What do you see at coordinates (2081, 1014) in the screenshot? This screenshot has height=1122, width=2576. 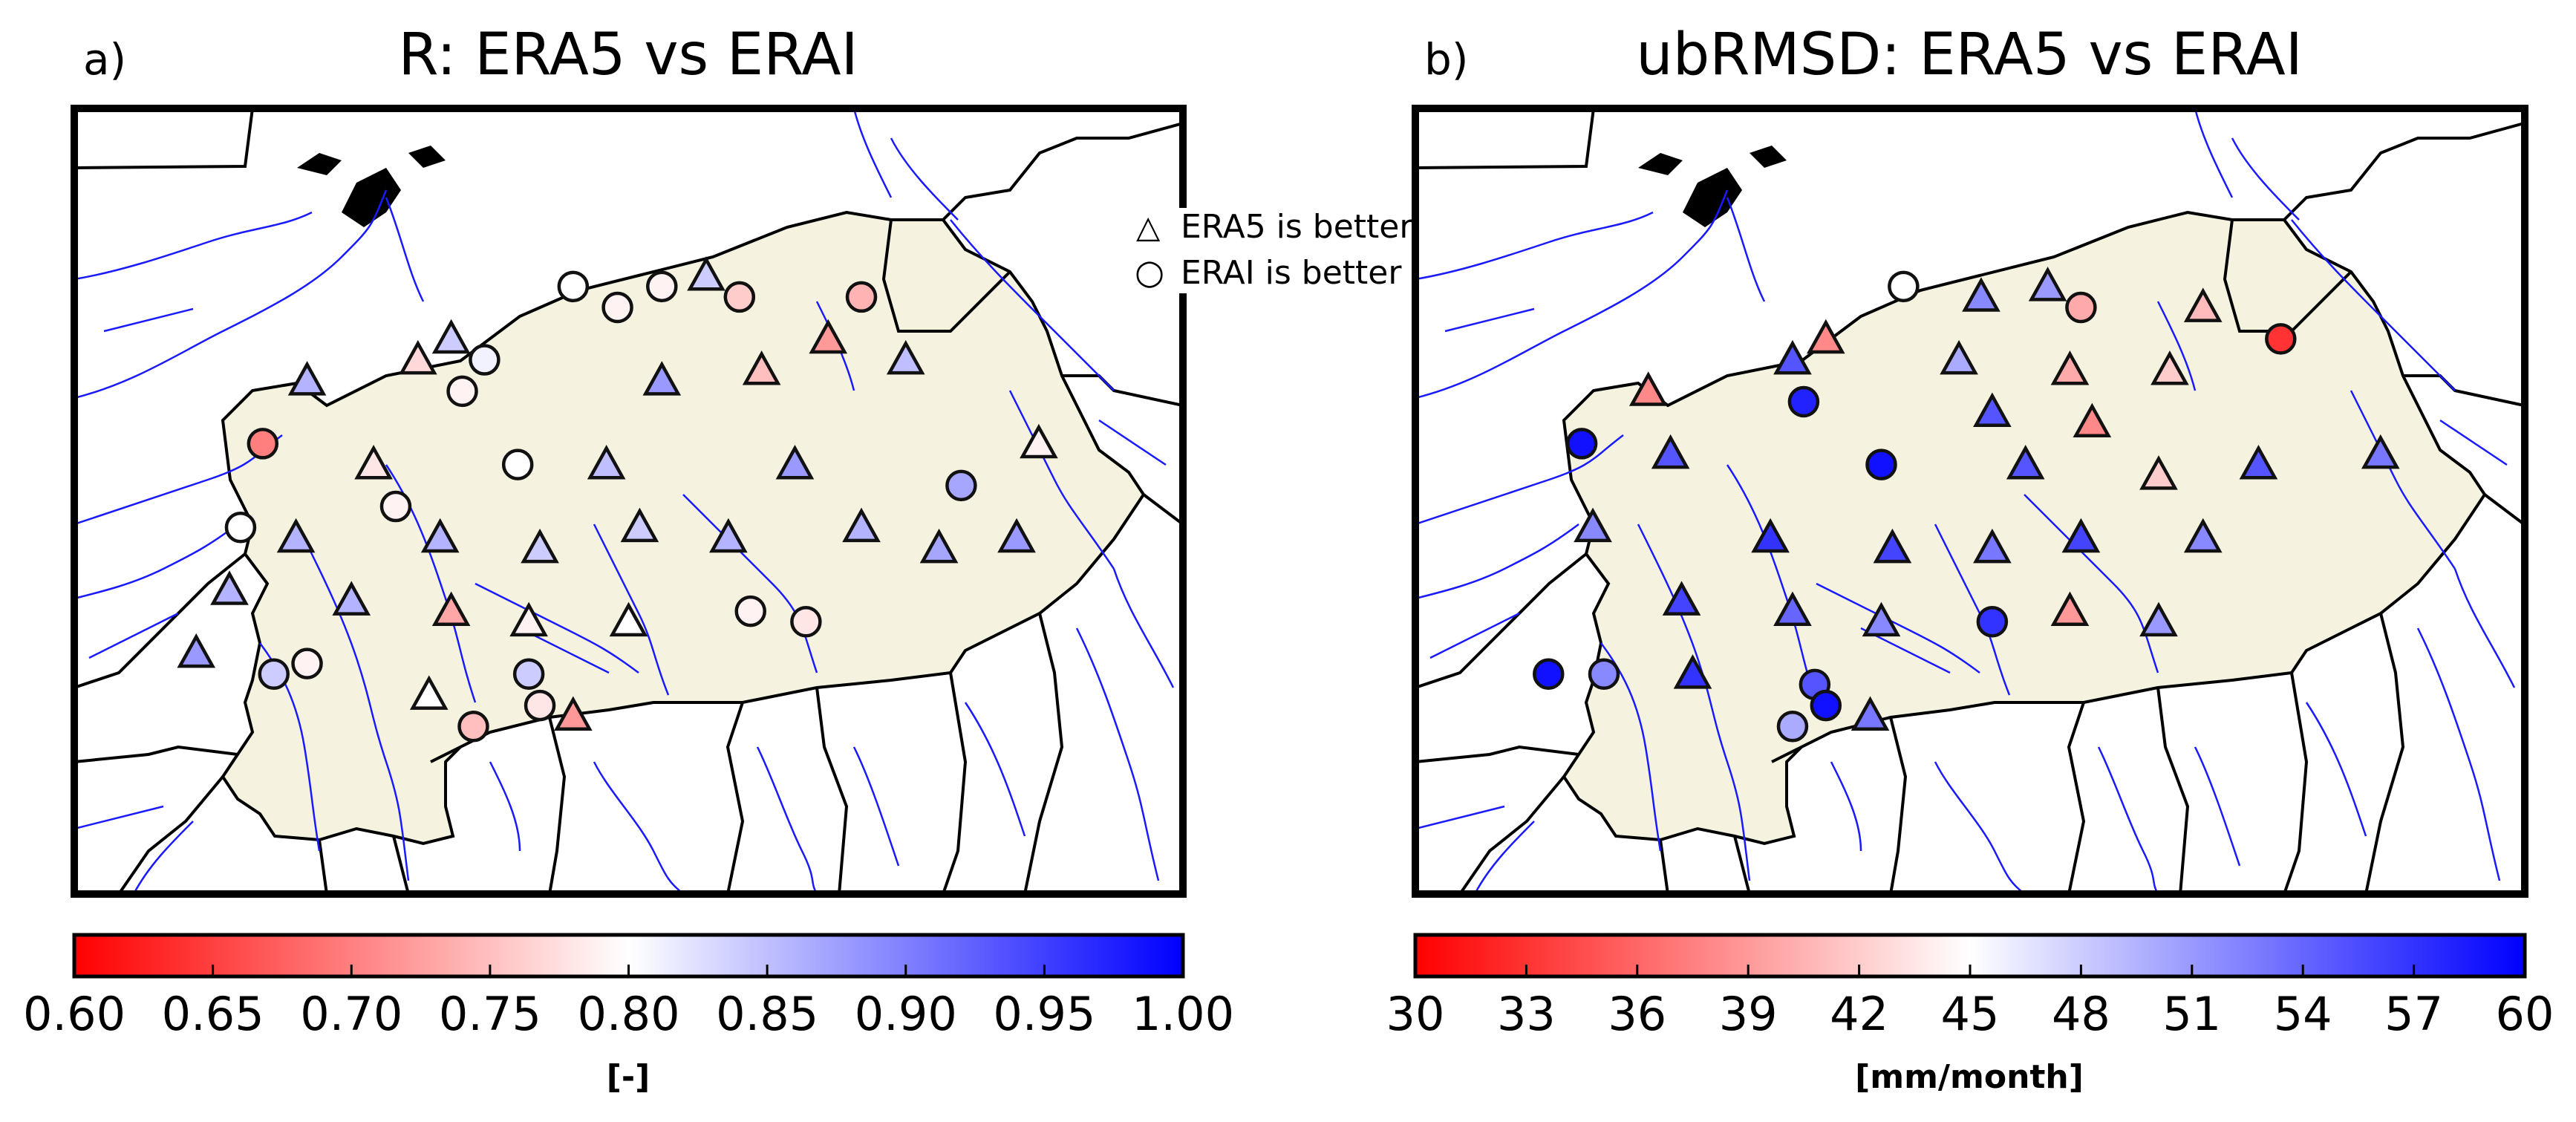 I see `colorbar-tick-label: 48` at bounding box center [2081, 1014].